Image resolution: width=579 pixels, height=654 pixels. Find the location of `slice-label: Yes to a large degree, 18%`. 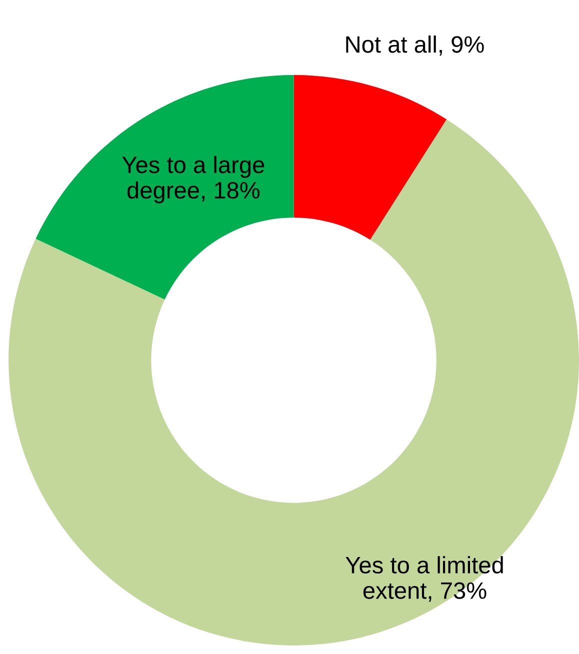

slice-label: Yes to a large degree, 18% is located at coordinates (193, 180).